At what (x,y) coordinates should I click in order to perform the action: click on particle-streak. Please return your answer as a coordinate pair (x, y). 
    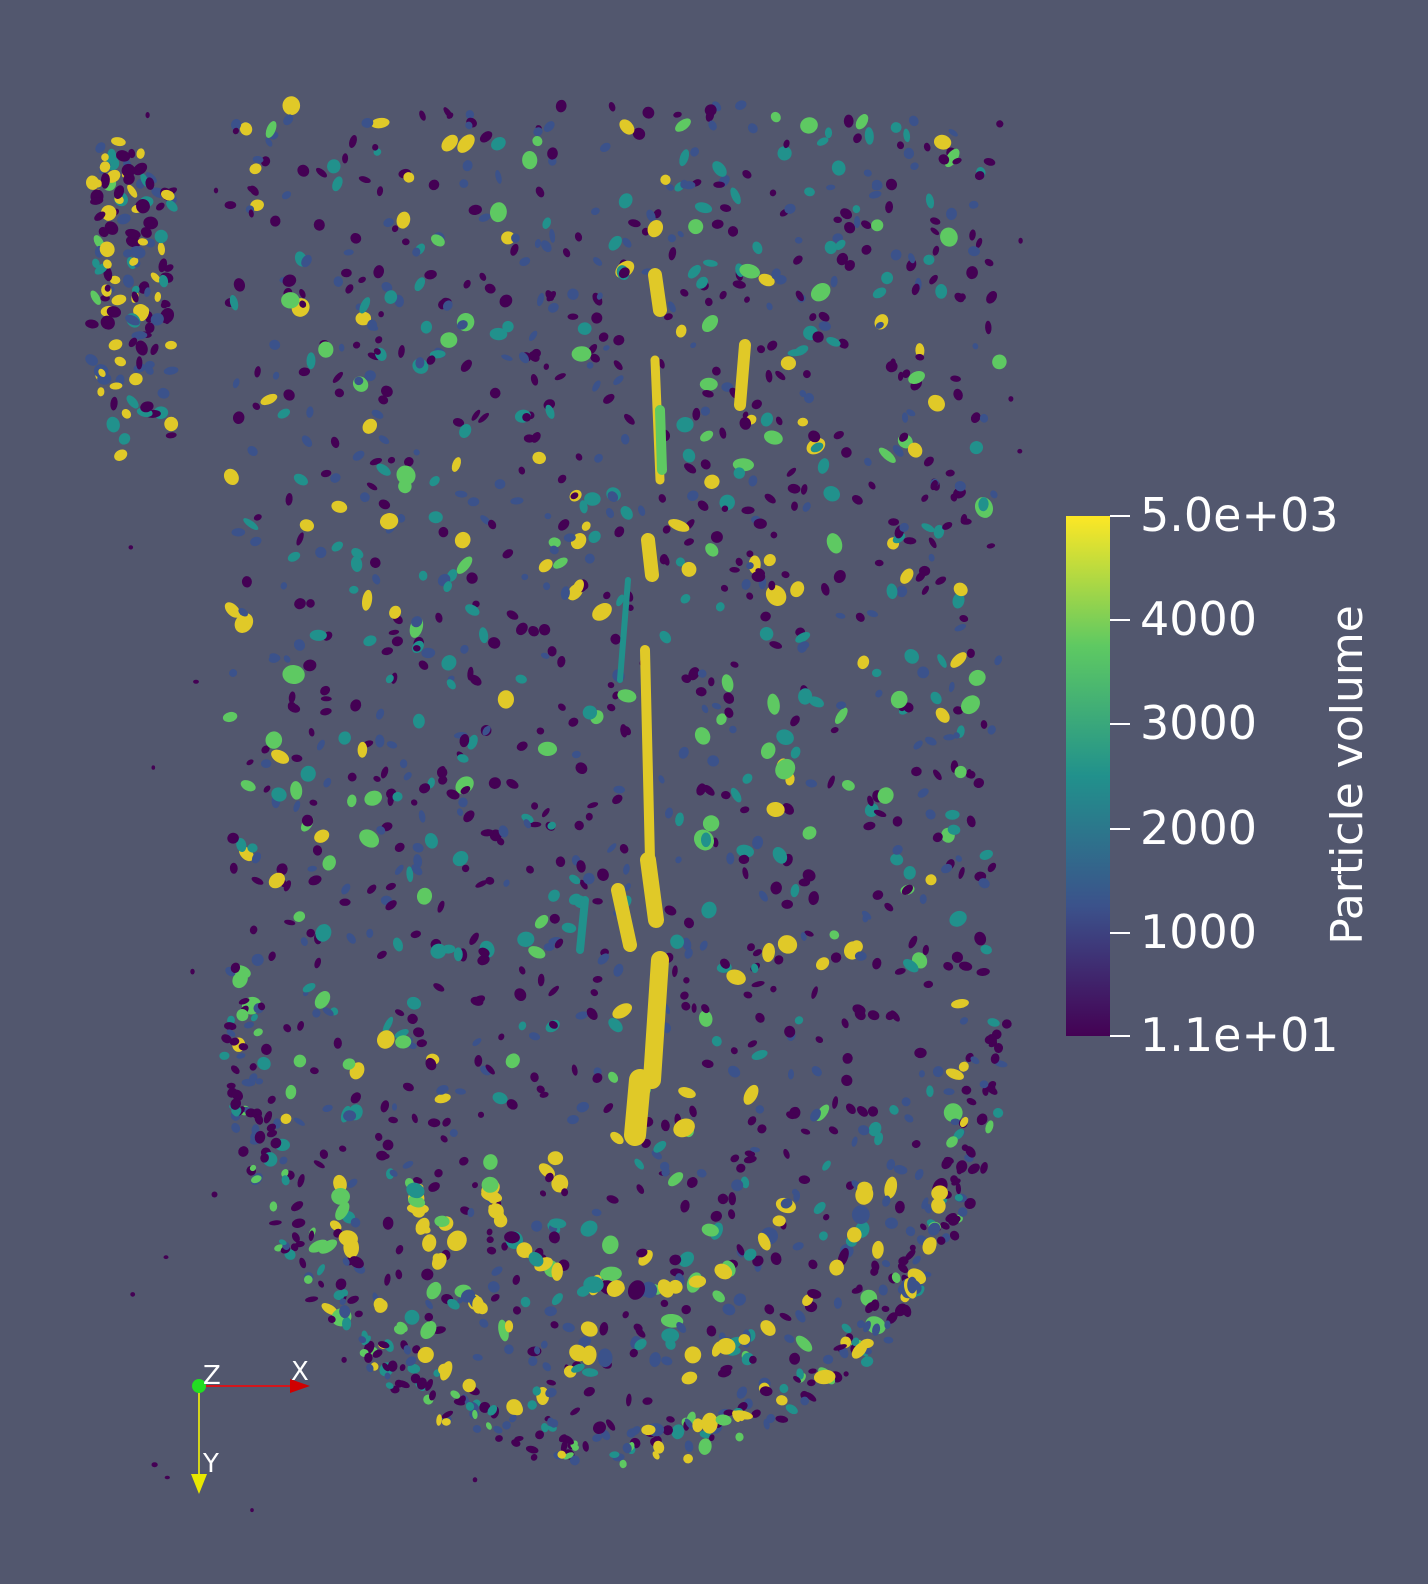
    Looking at the image, I should click on (637, 1107).